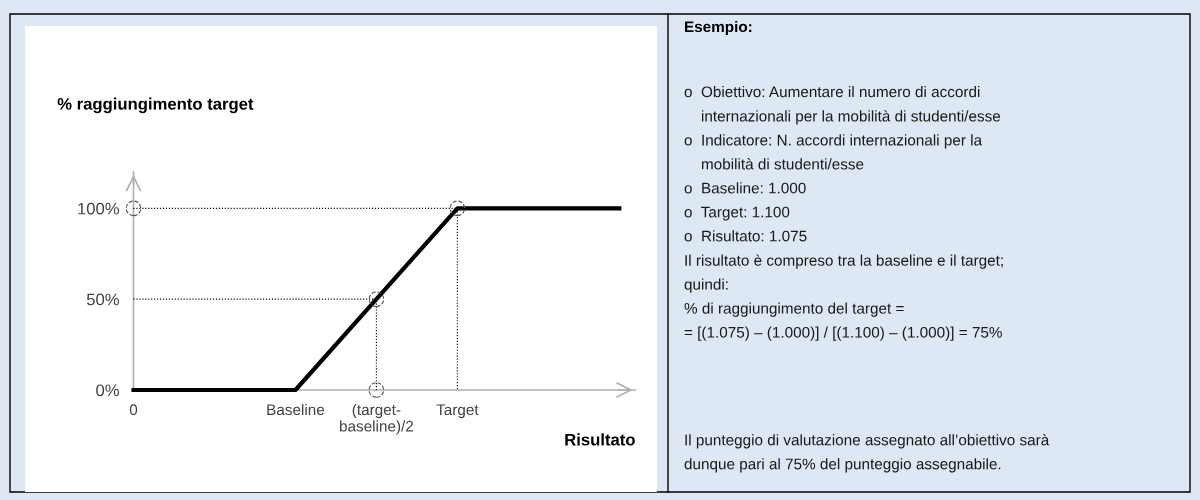  Describe the element at coordinates (600, 439) in the screenshot. I see `x-axis-title: Risultato` at that location.